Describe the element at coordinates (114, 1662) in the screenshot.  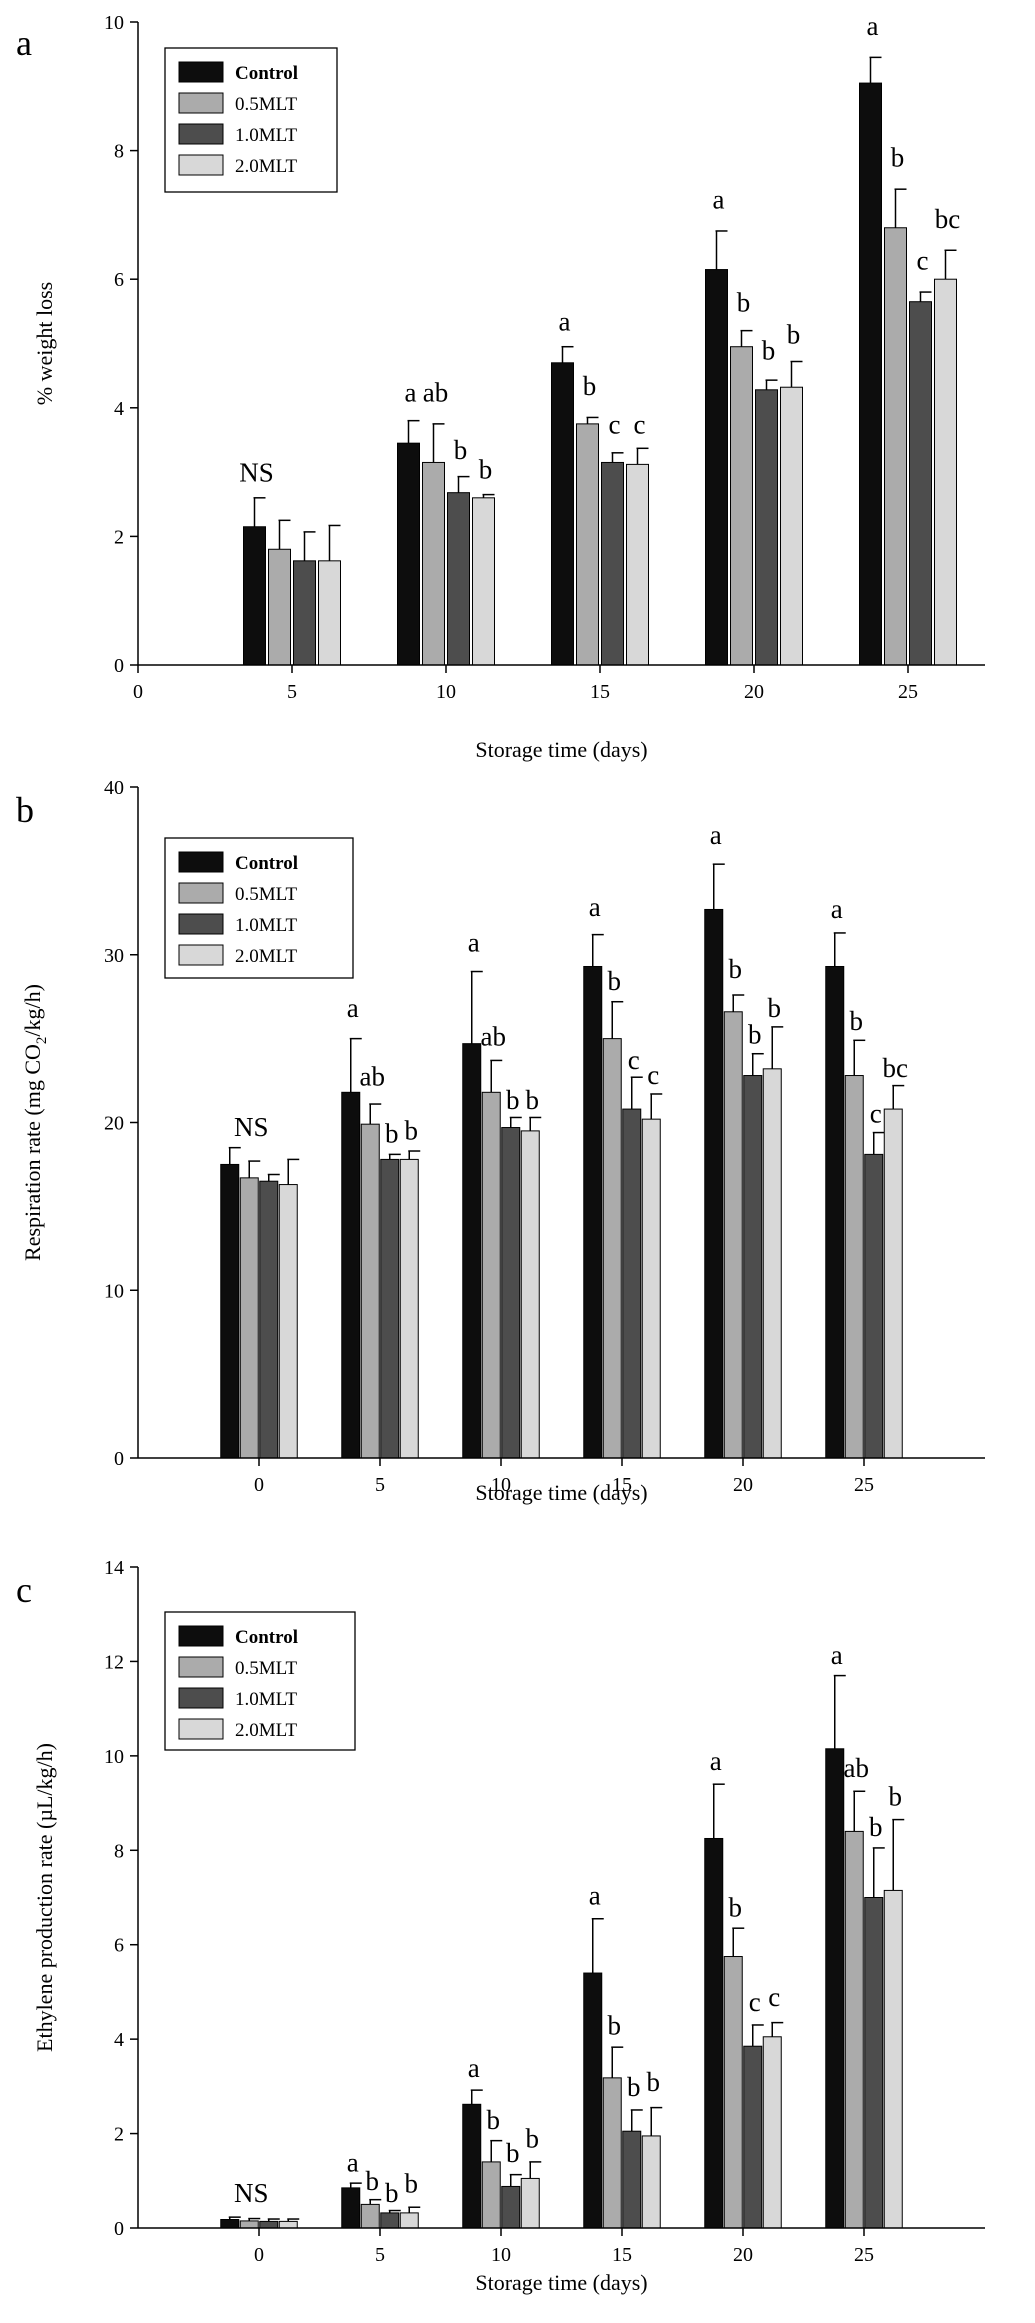
I see `y-tick-label: 12` at that location.